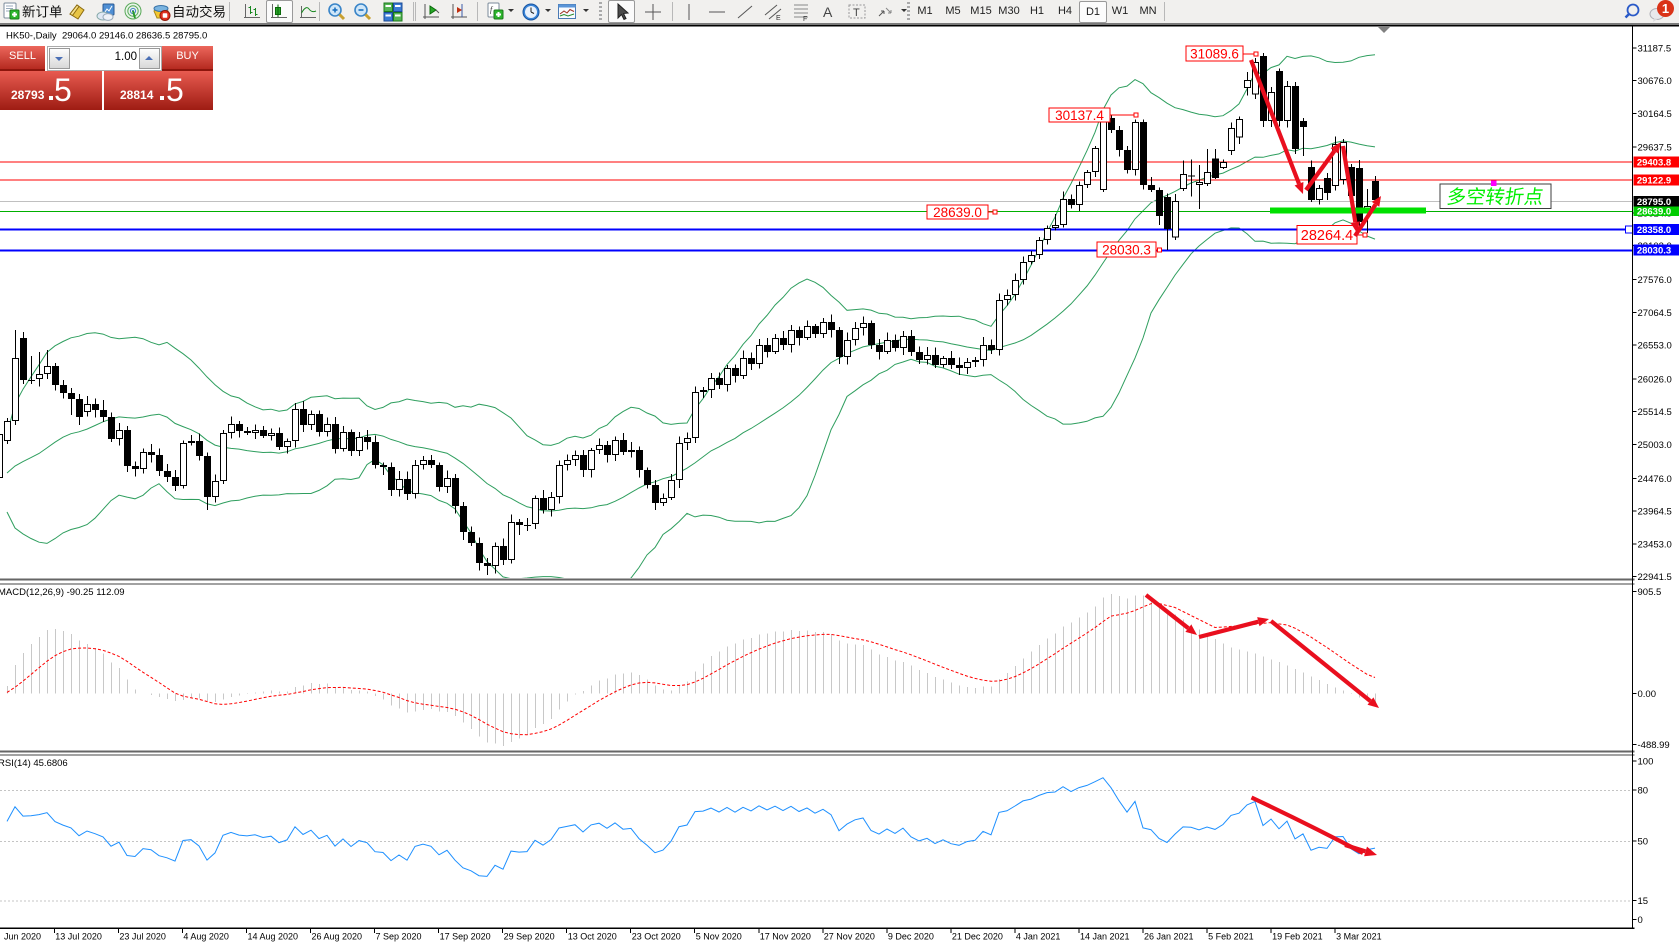 This screenshot has width=1679, height=946. I want to click on svg-text: 31089.6, so click(1214, 53).